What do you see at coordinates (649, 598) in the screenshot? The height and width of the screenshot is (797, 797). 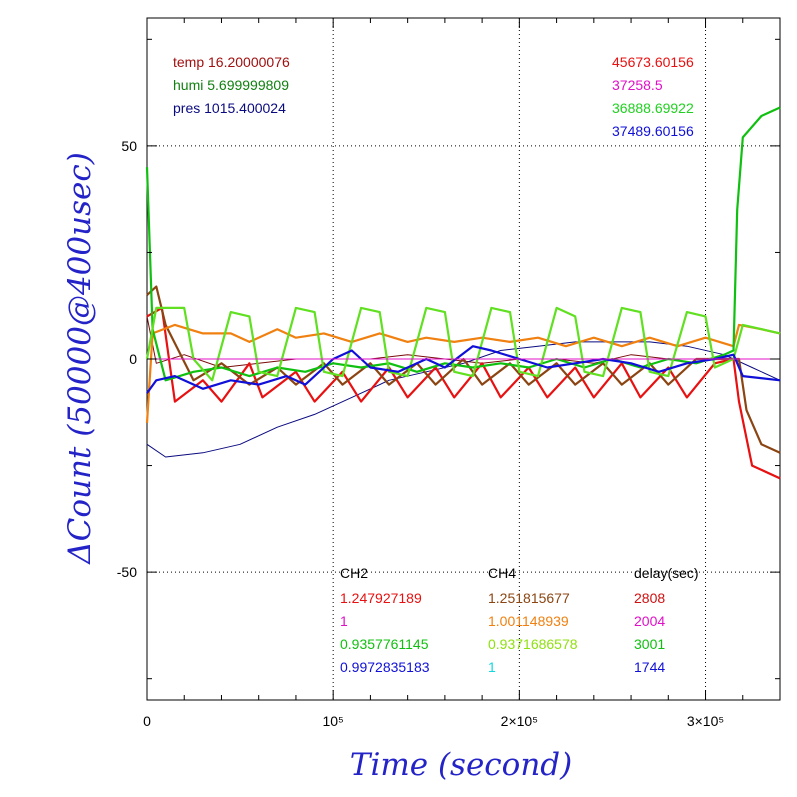 I see `table-cell: 2808` at bounding box center [649, 598].